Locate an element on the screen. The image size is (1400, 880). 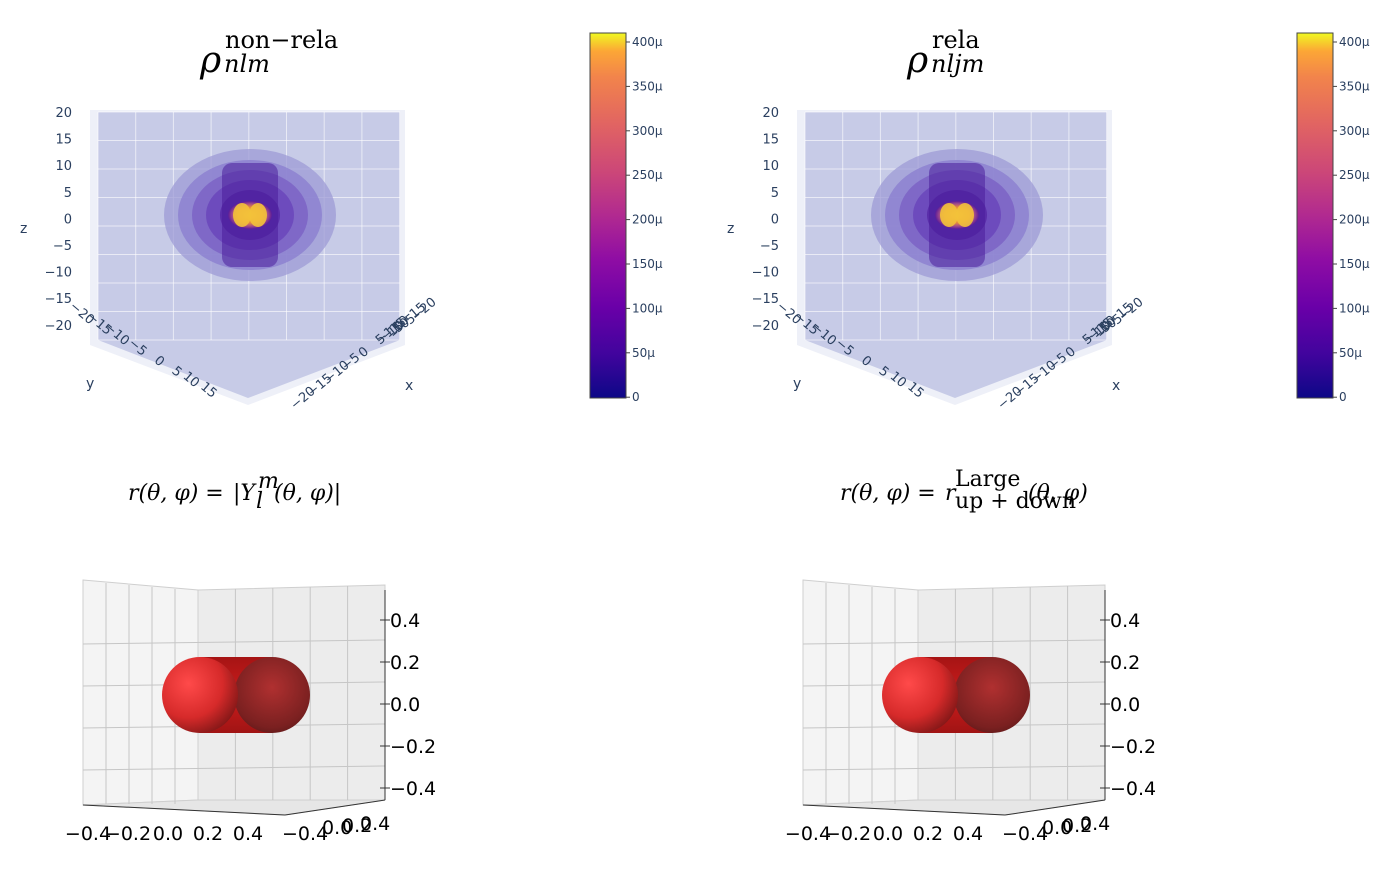
scene-gridlines is located at coordinates (954, 693).